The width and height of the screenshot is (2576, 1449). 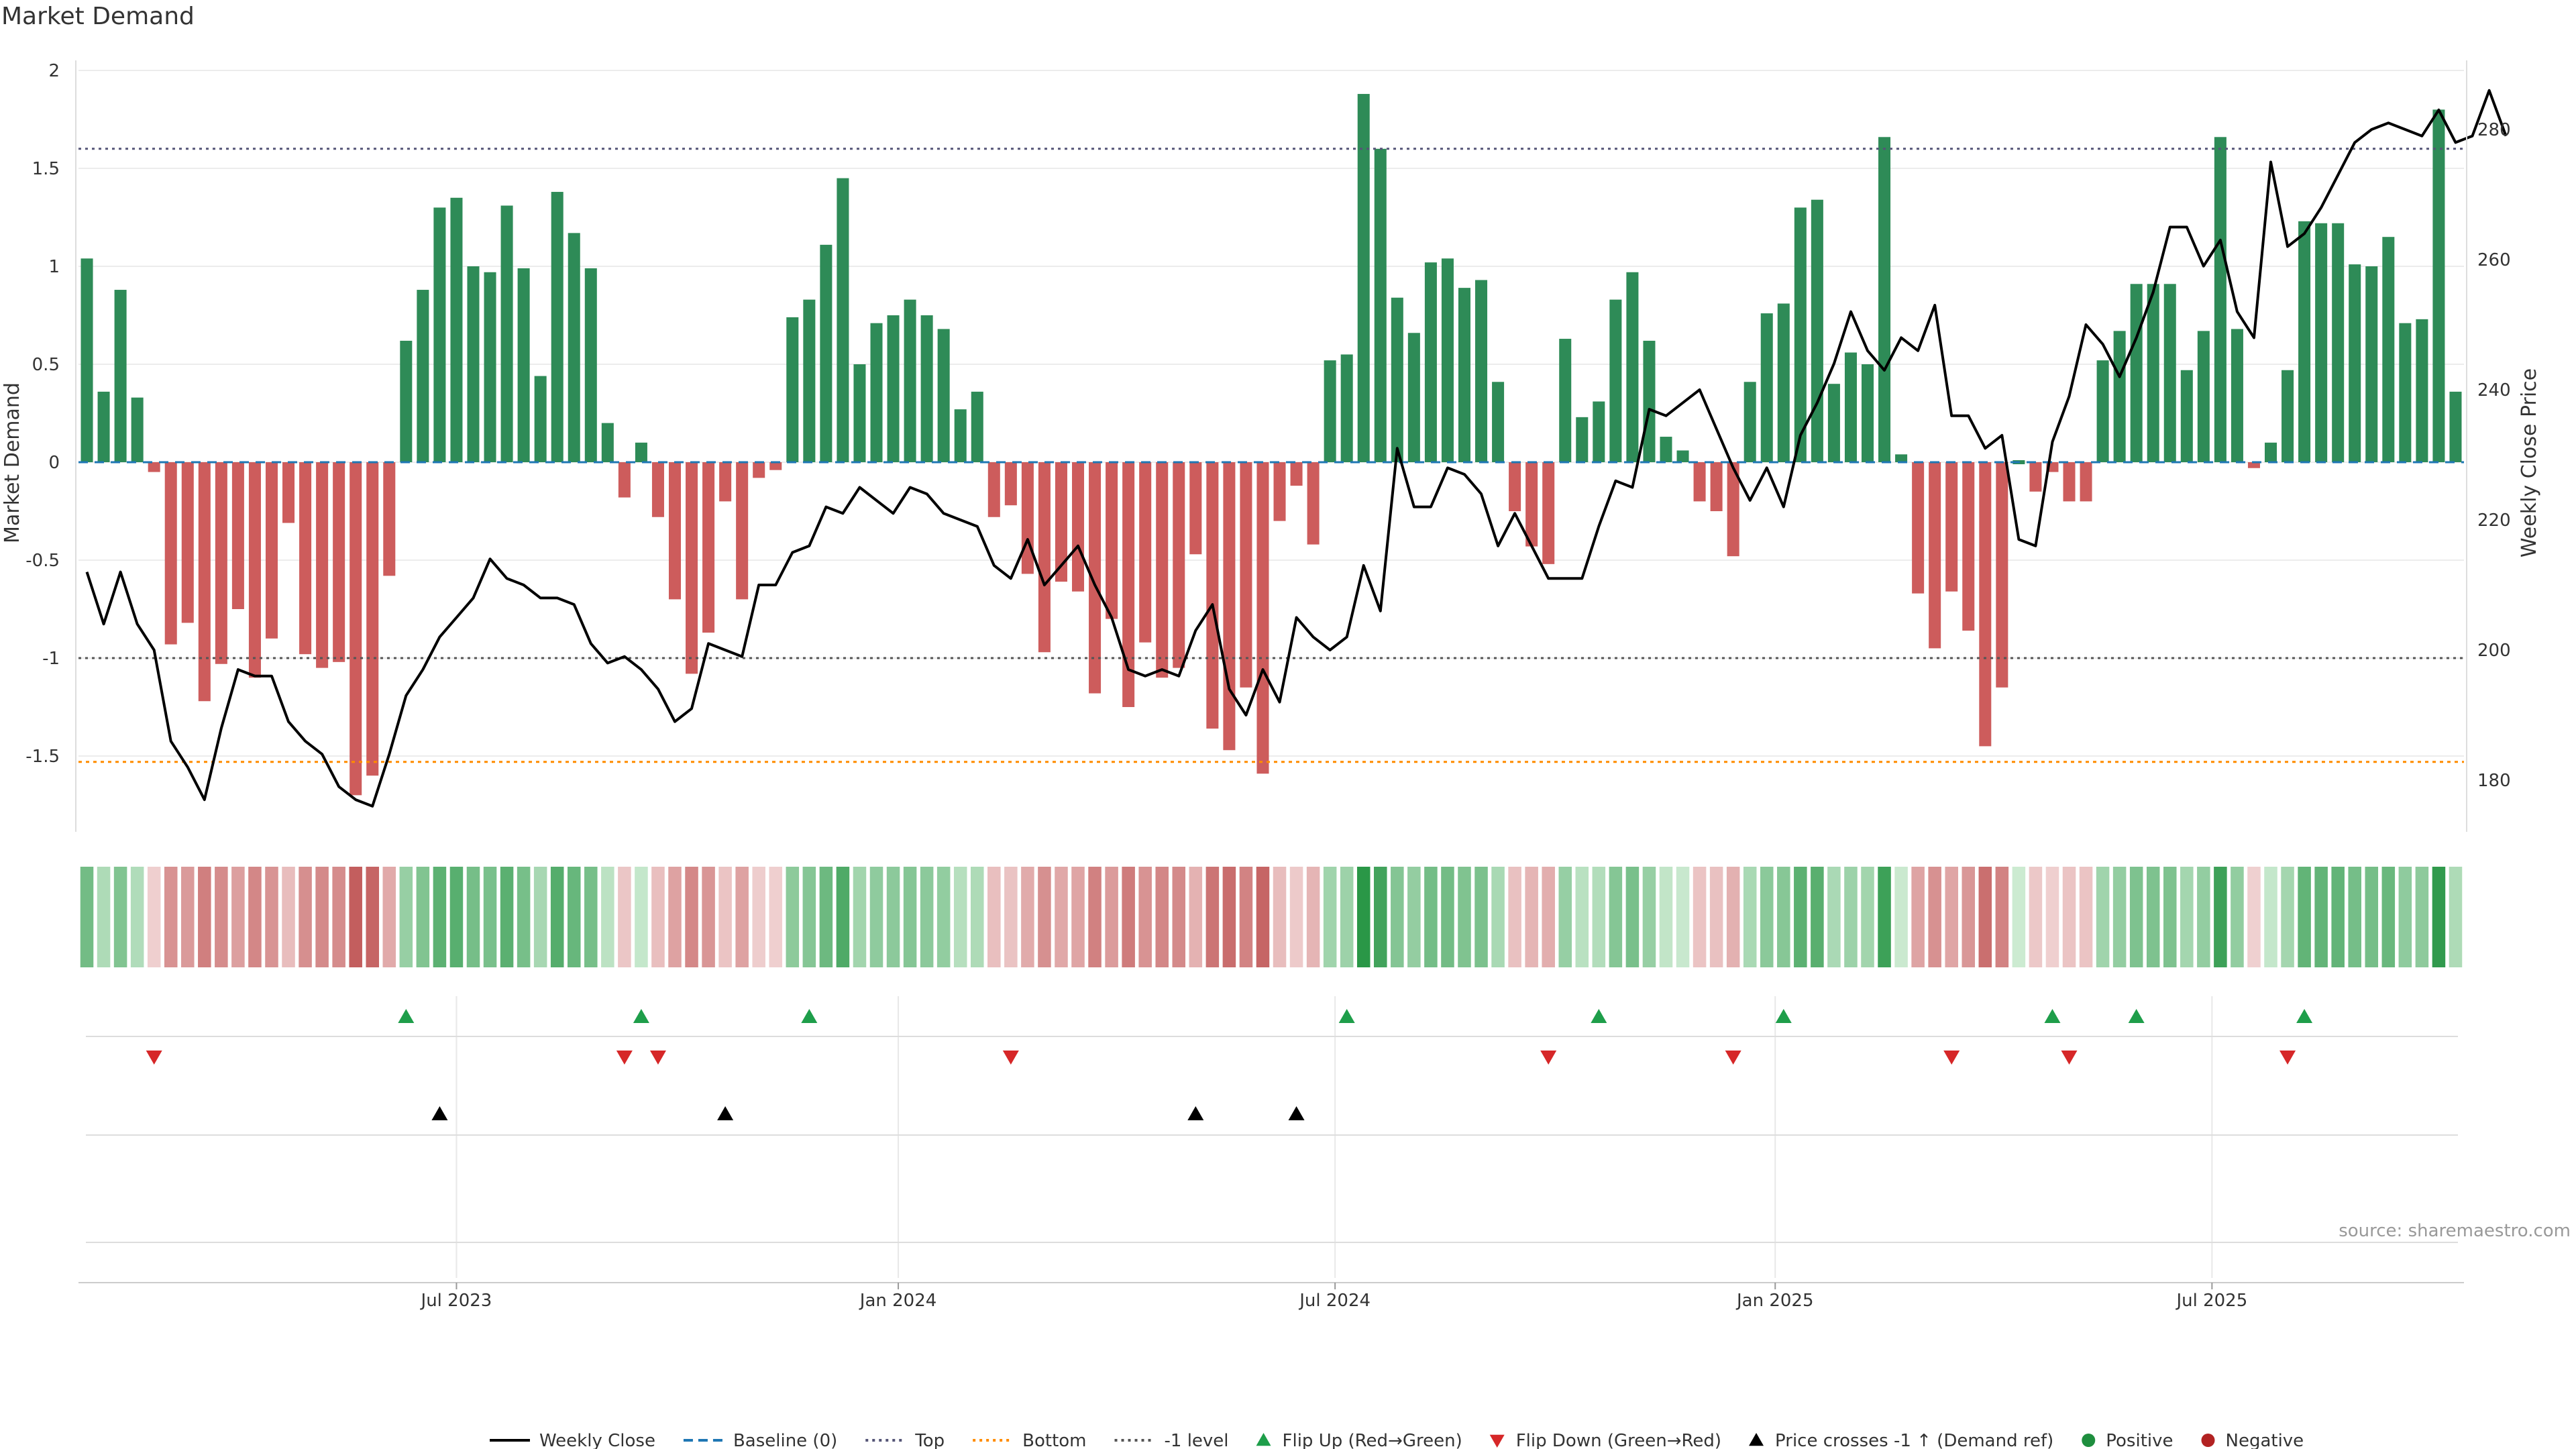 What do you see at coordinates (46, 169) in the screenshot?
I see `y-tick-label: 1.5` at bounding box center [46, 169].